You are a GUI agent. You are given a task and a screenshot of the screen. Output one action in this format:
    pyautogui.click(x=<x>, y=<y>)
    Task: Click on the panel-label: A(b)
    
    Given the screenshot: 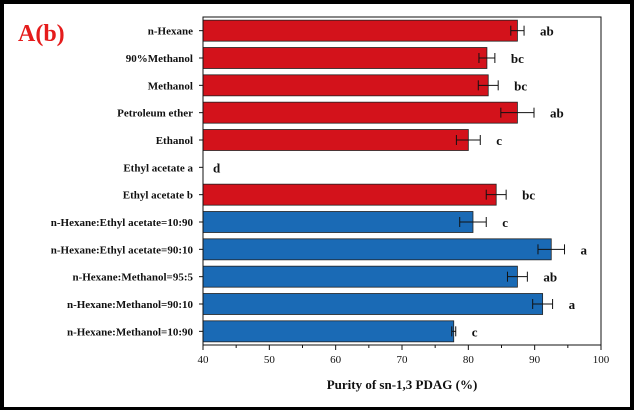 What is the action you would take?
    pyautogui.click(x=41, y=34)
    